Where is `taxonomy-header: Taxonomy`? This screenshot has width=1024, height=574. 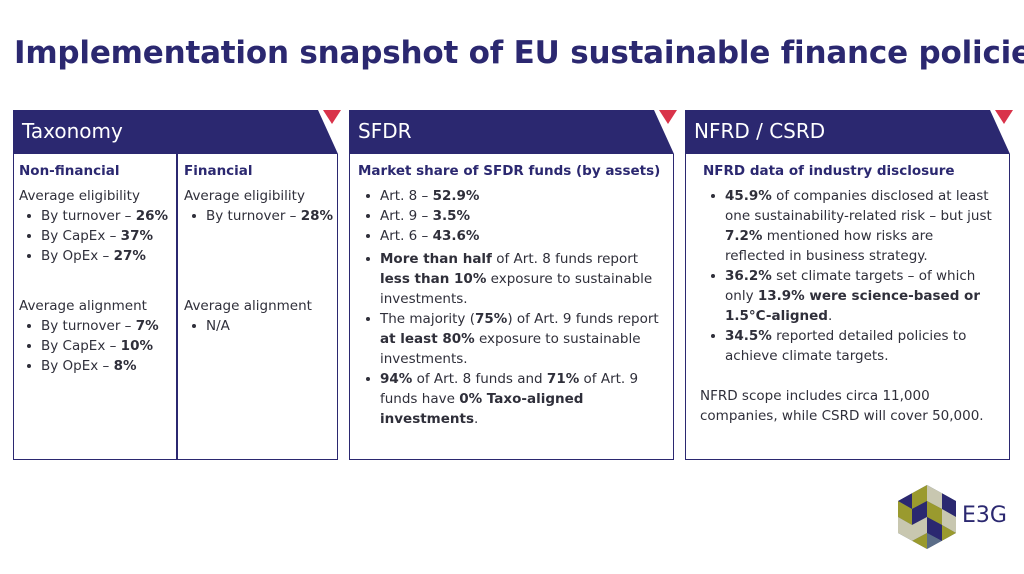 taxonomy-header: Taxonomy is located at coordinates (175, 132).